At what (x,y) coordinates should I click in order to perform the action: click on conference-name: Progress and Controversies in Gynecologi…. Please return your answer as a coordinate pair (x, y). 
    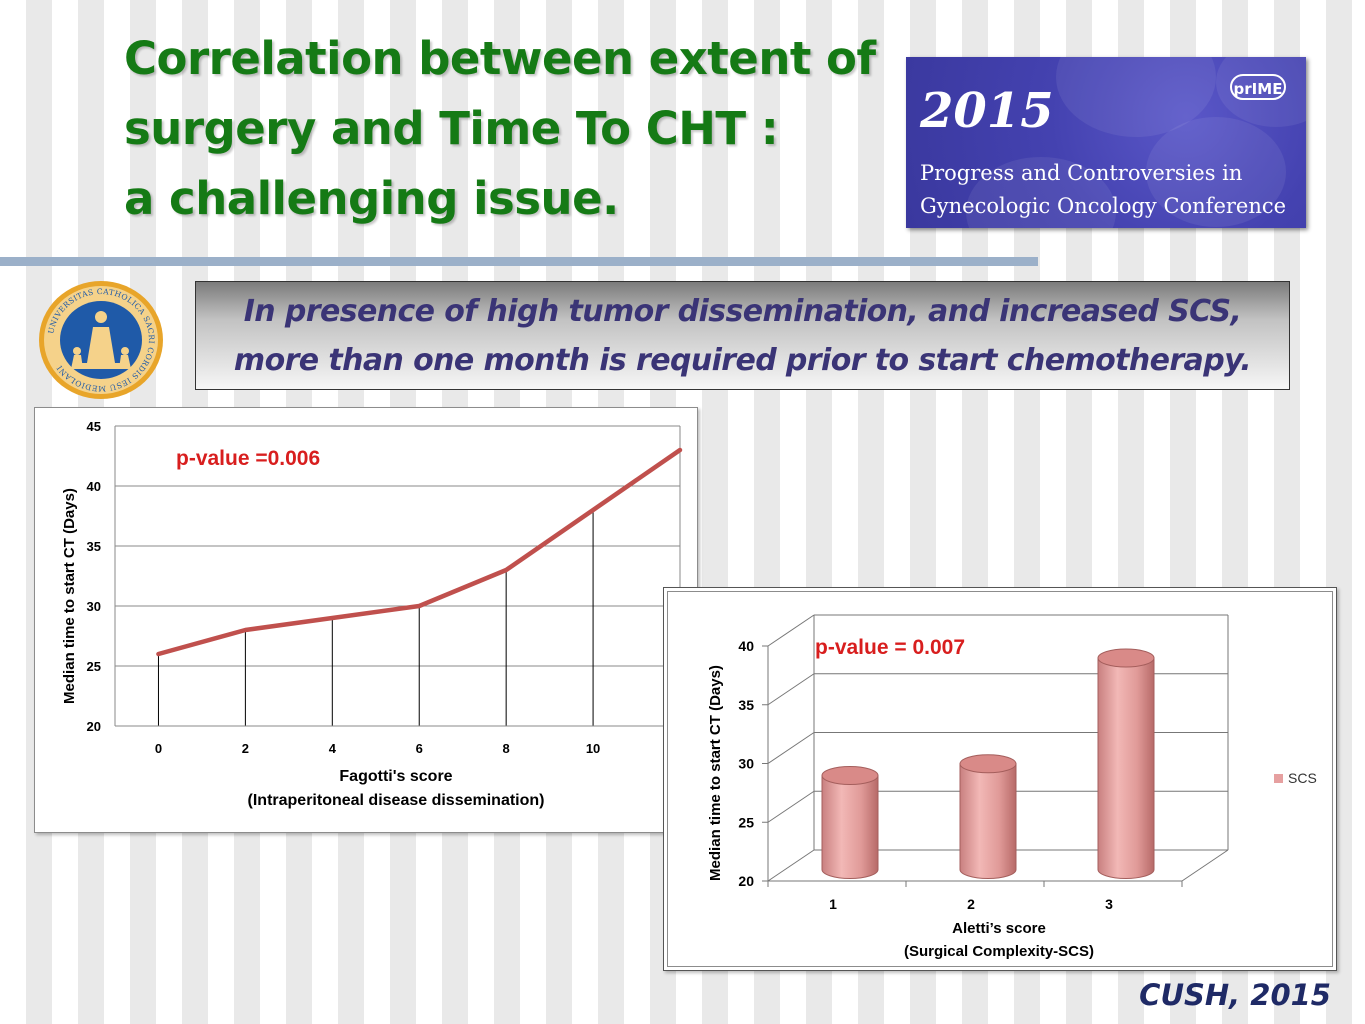
    Looking at the image, I should click on (1103, 190).